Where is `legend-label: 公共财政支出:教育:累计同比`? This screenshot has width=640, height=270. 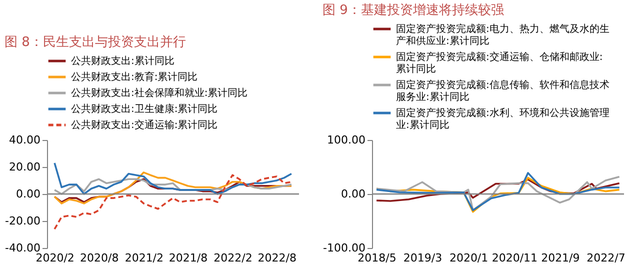
legend-label: 公共财政支出:教育:累计同比 is located at coordinates (134, 77).